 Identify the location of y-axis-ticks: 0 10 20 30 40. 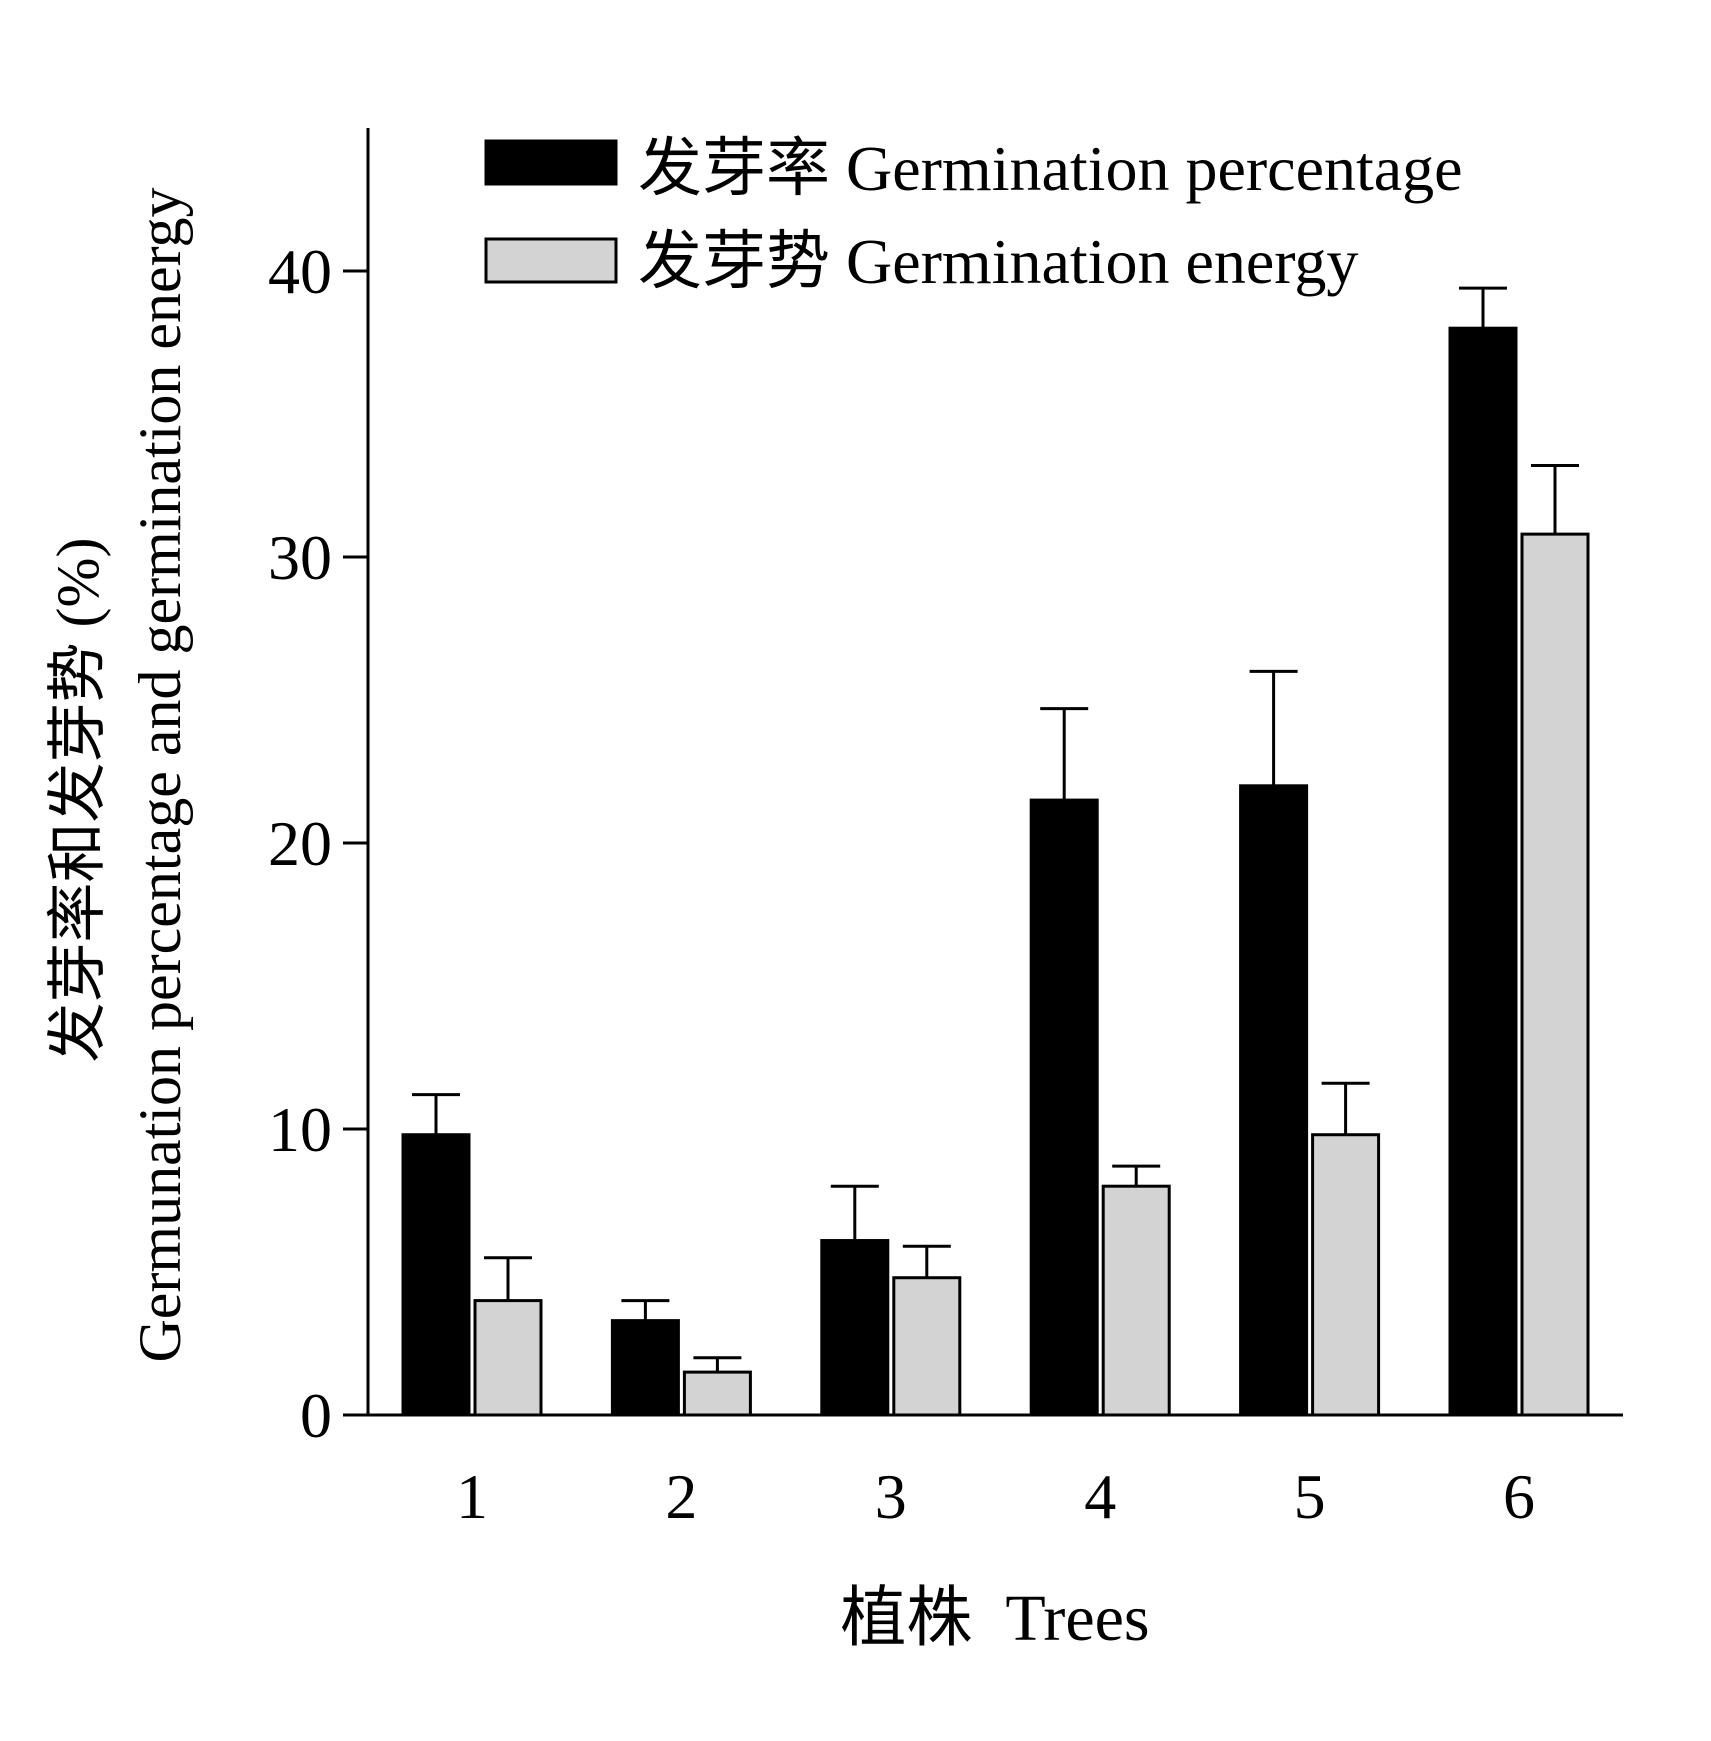
(318, 843).